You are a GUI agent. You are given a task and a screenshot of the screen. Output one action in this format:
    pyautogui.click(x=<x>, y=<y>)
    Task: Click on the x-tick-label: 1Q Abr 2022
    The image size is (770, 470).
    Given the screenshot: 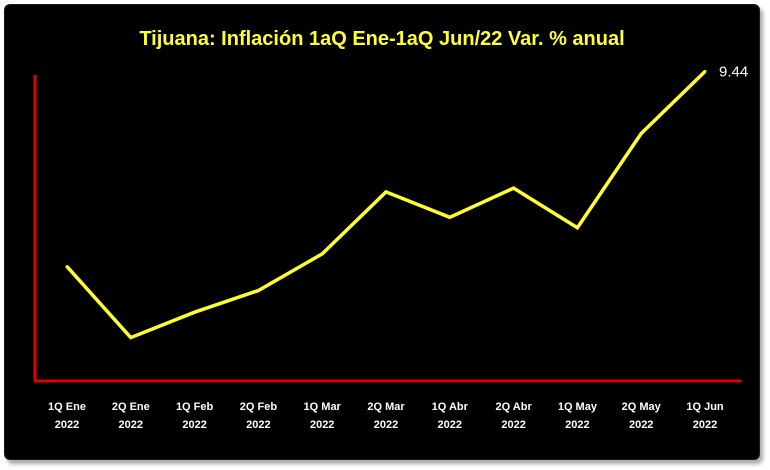 What is the action you would take?
    pyautogui.click(x=450, y=416)
    